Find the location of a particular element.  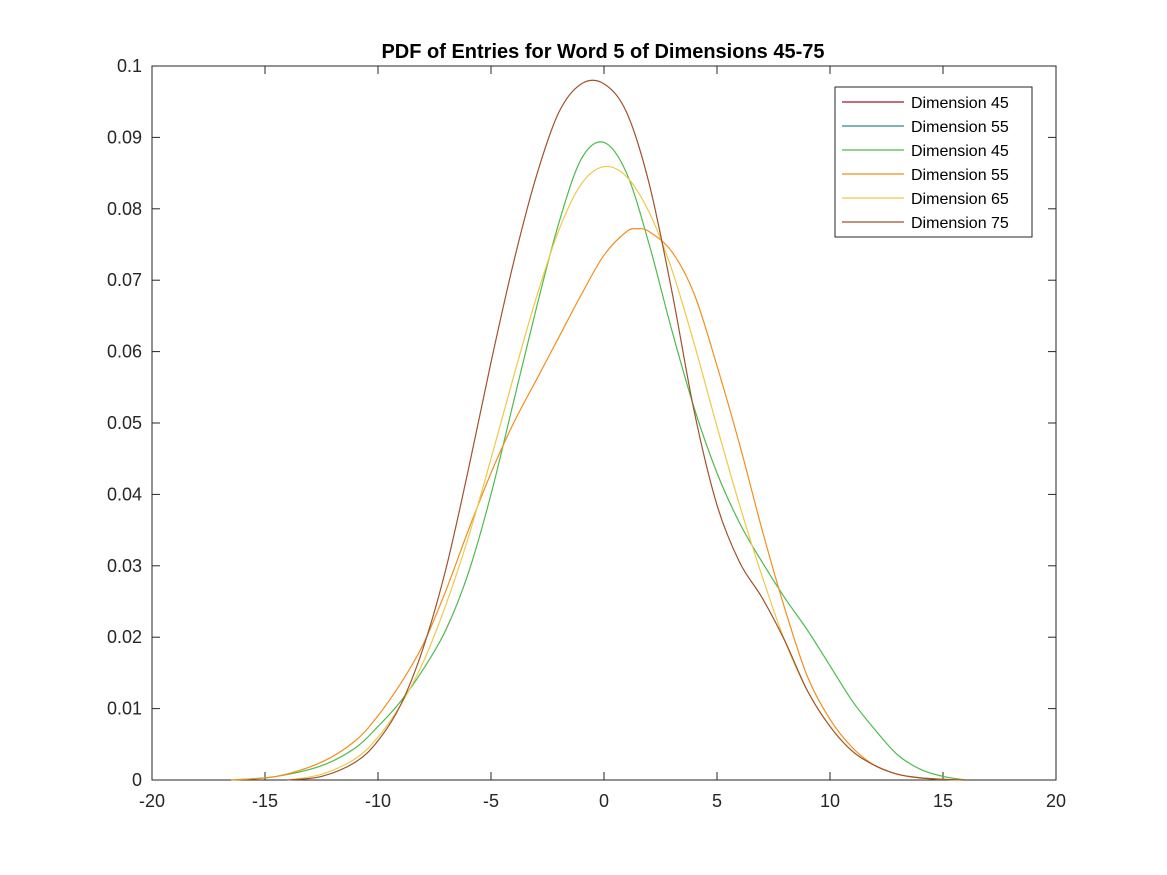

legend-label-3: Dimension 45 is located at coordinates (960, 151).